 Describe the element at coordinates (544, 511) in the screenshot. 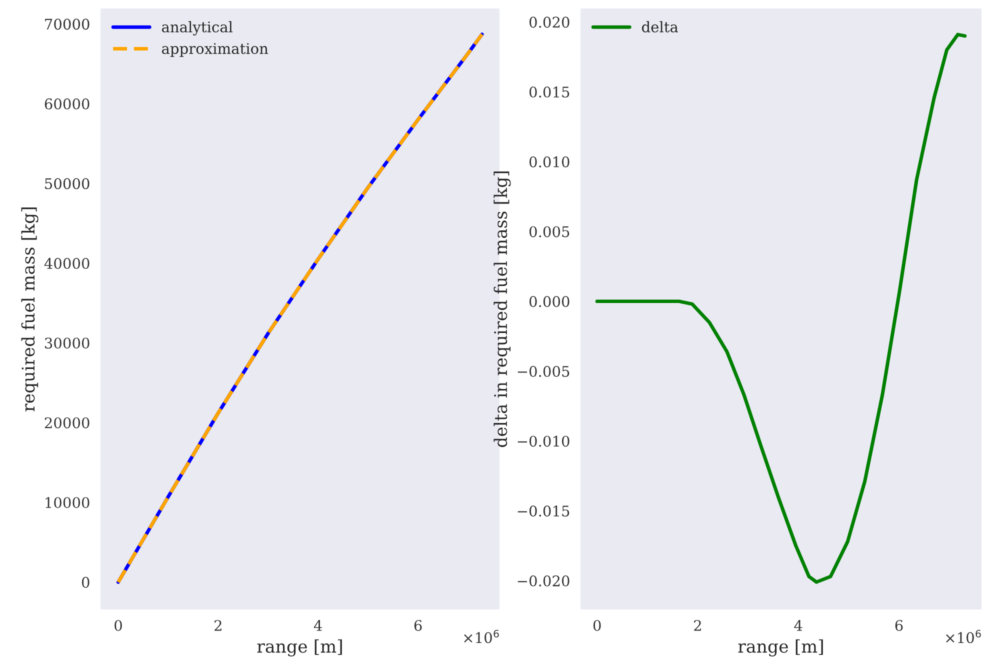

I see `y-tick-label: −0.015` at that location.